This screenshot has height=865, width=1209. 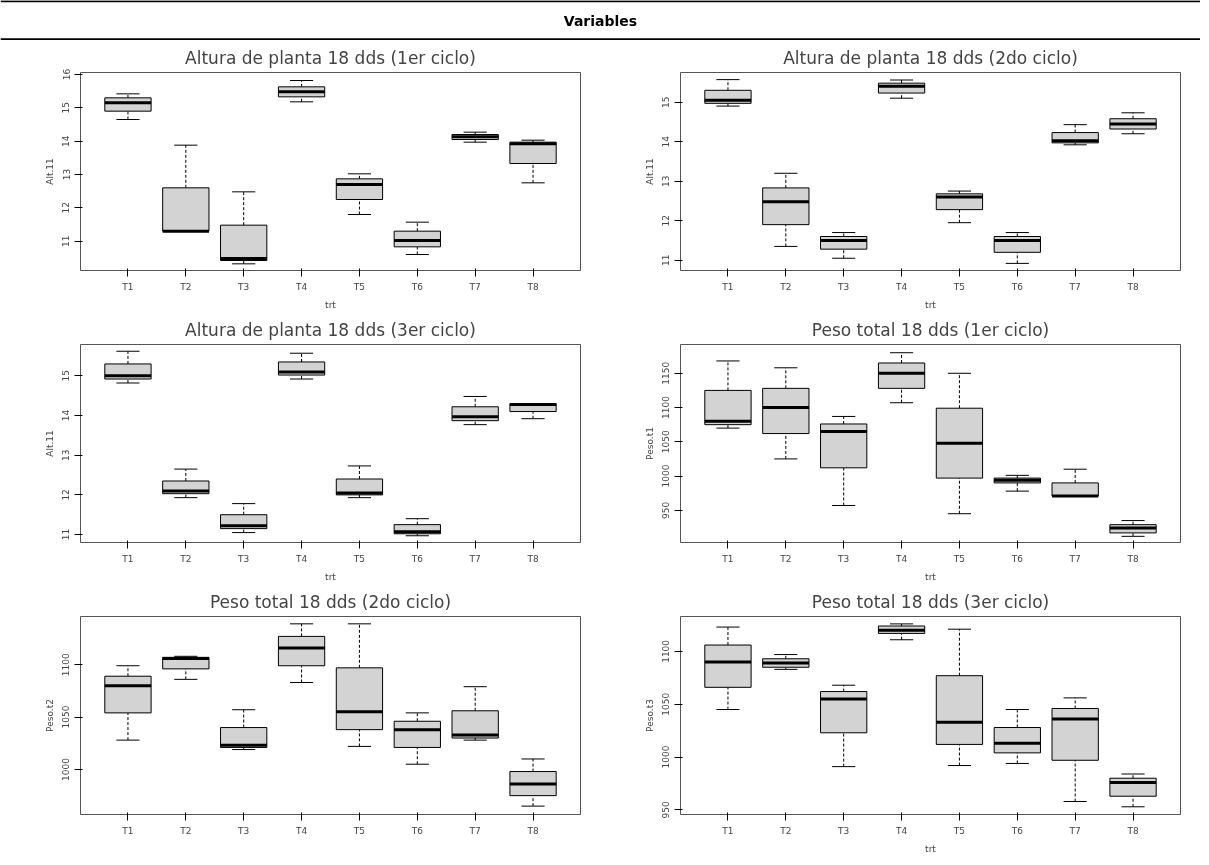 What do you see at coordinates (49, 715) in the screenshot?
I see `y-axis-title: Peso.t2` at bounding box center [49, 715].